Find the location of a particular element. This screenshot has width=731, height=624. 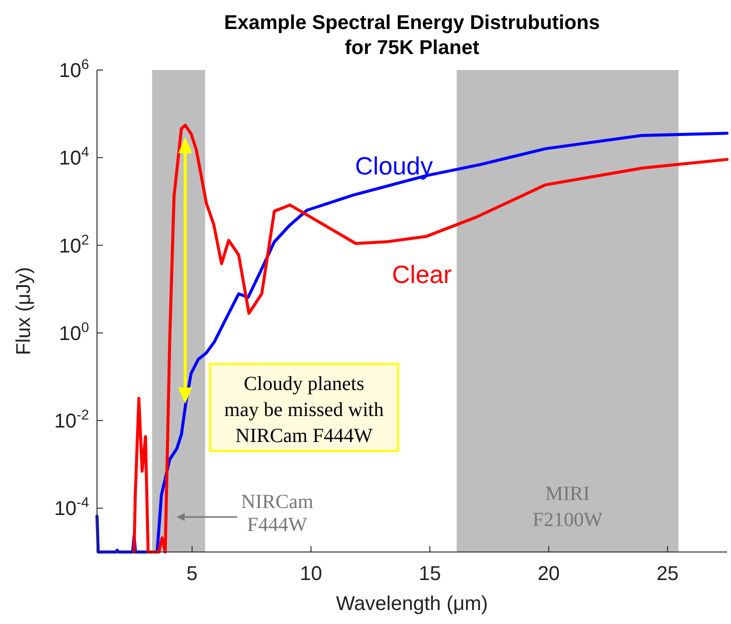

y-tick-label: 10$^{-4}$ is located at coordinates (72, 507).